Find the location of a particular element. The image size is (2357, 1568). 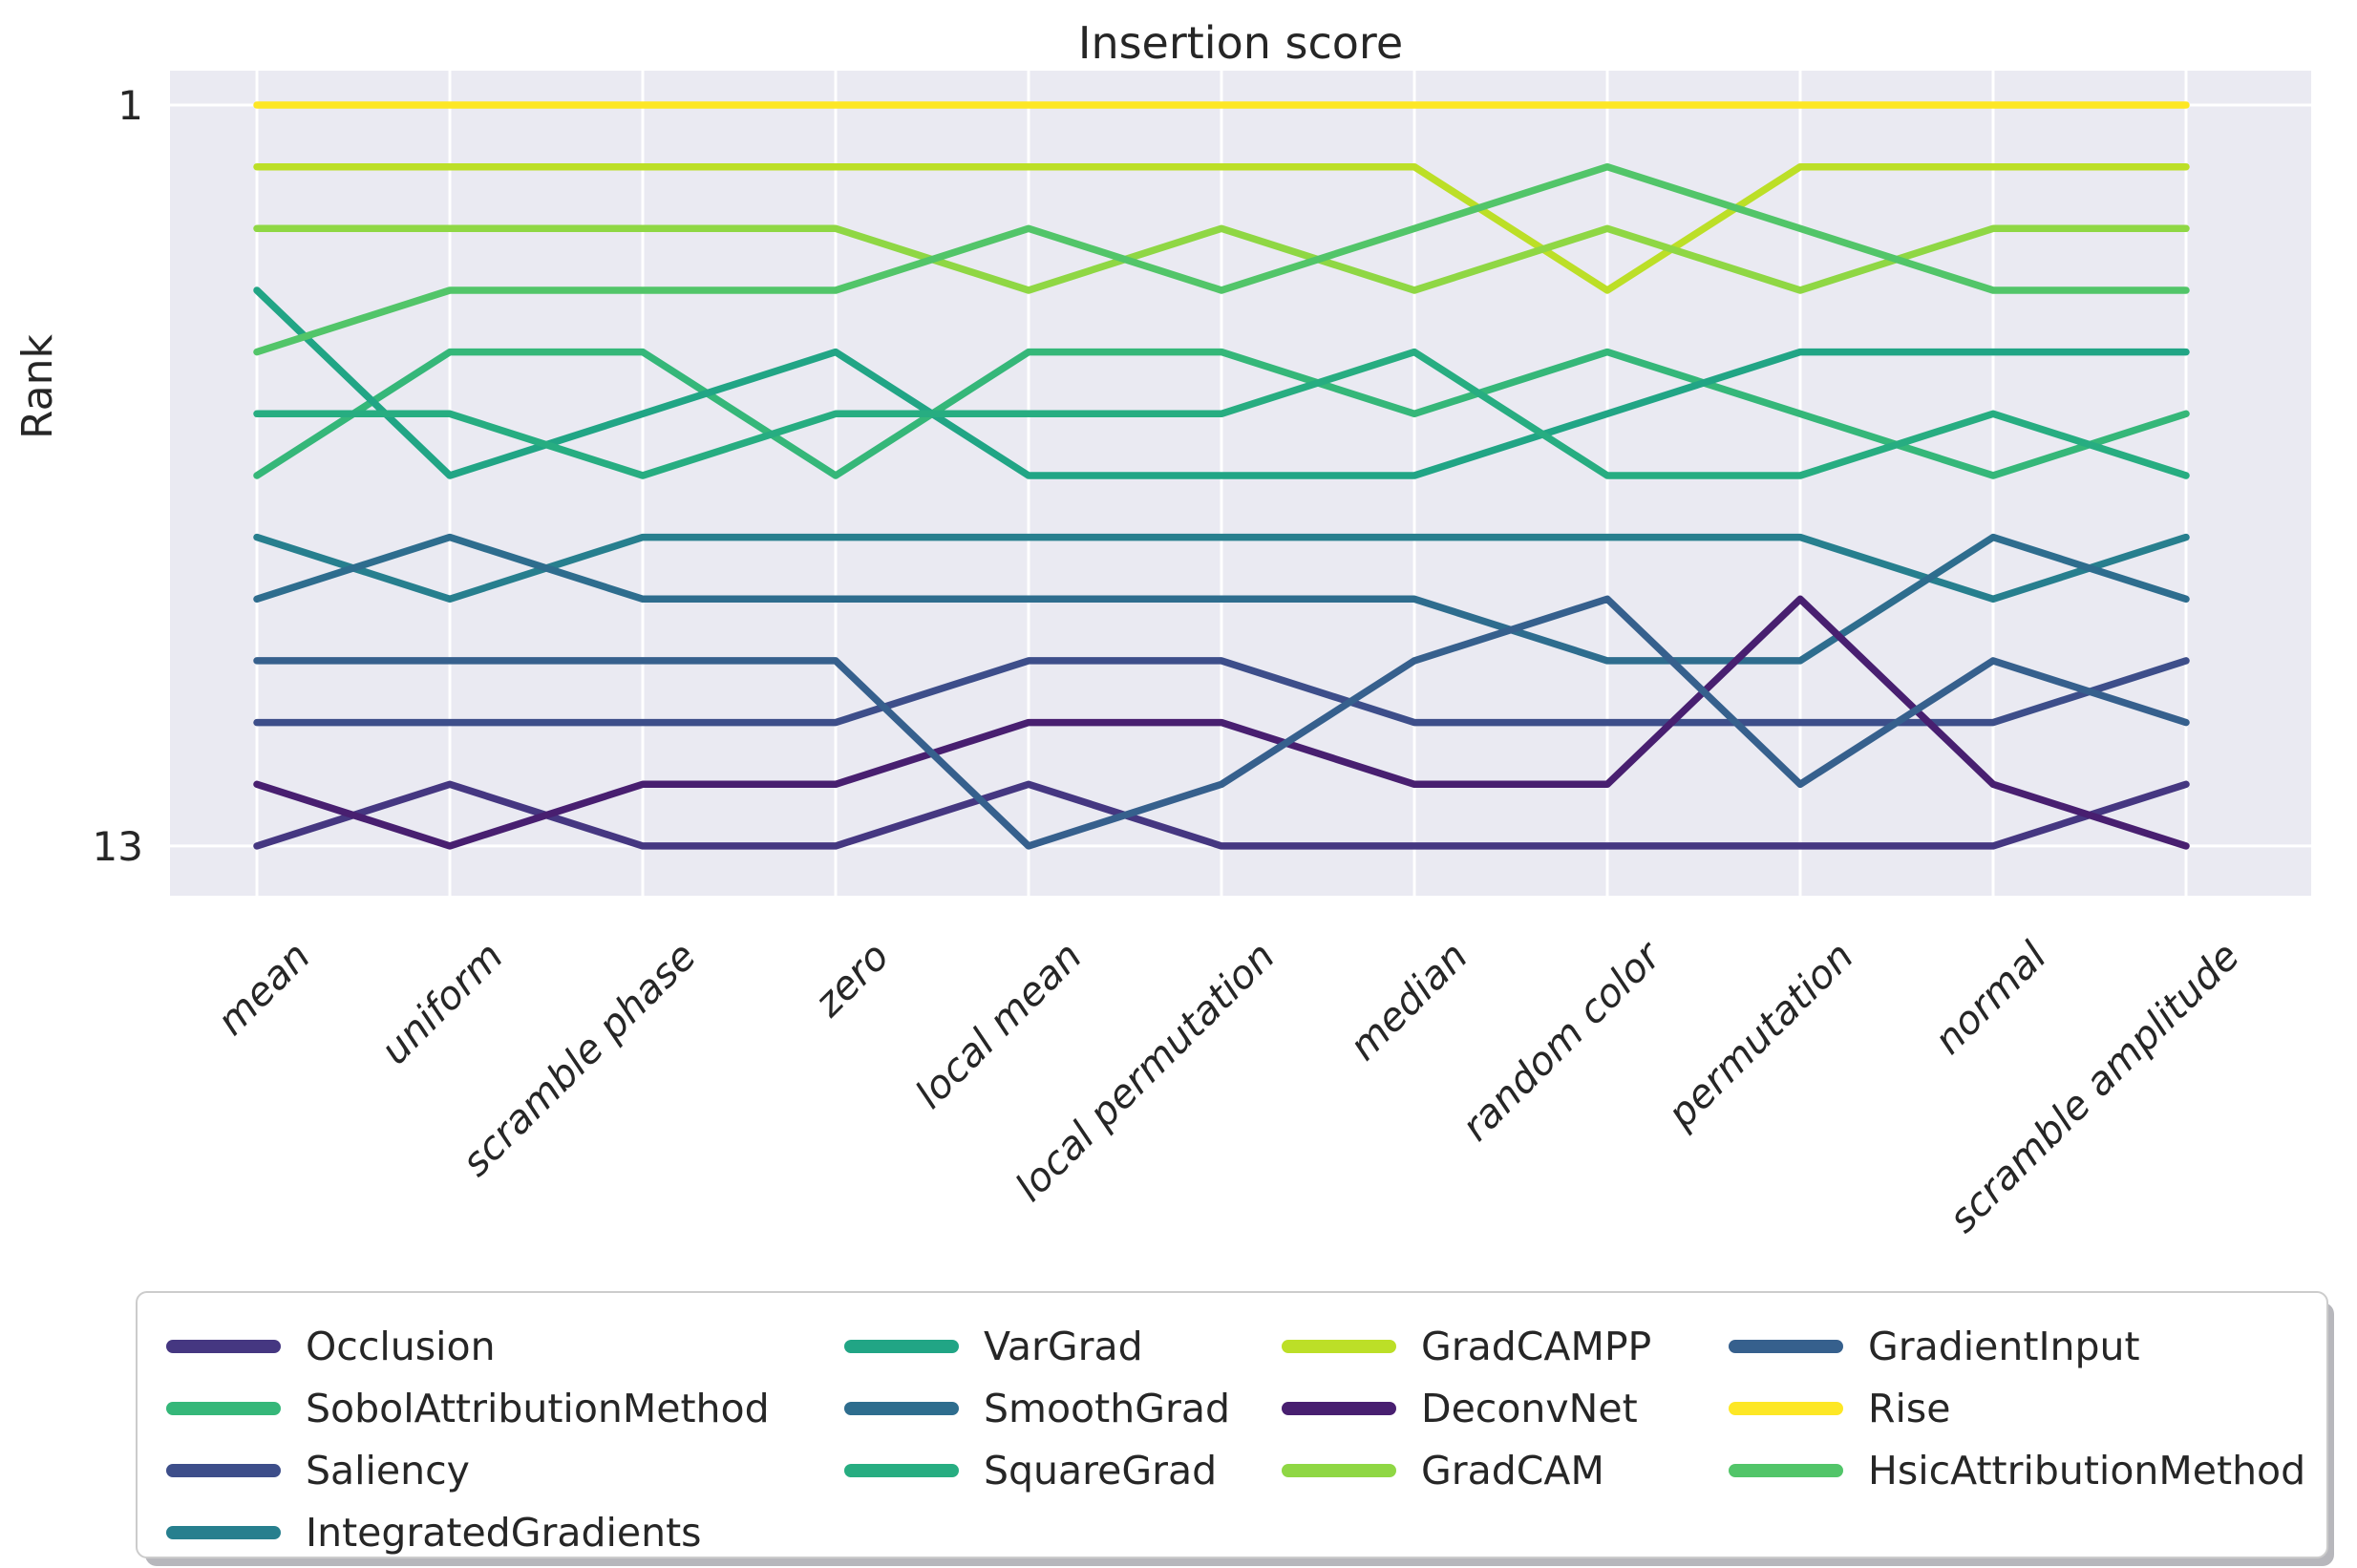

x-tick-label-local-mean: local mean is located at coordinates (998, 1025).